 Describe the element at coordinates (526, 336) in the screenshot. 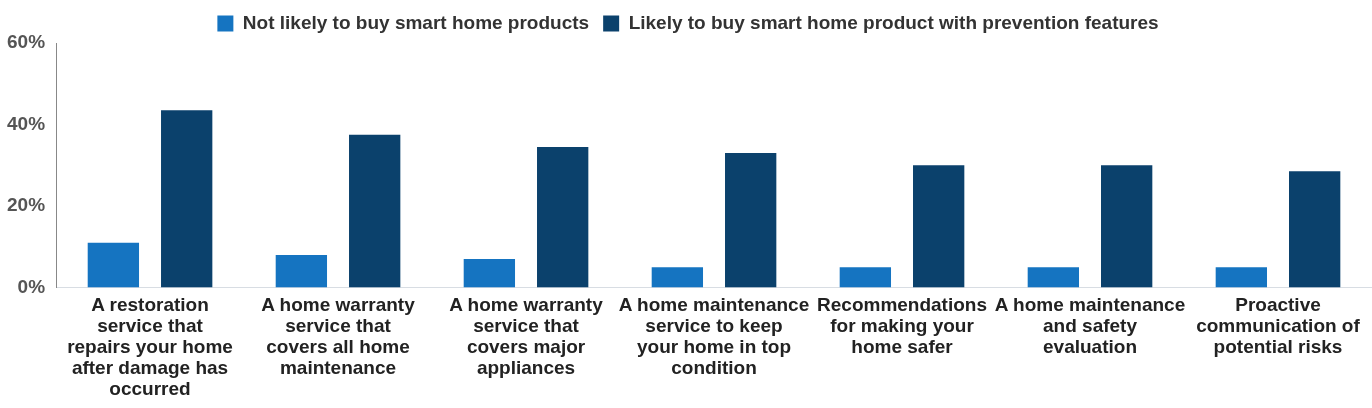

I see `x-tick-label: A home warranty service that covers major appliances` at that location.